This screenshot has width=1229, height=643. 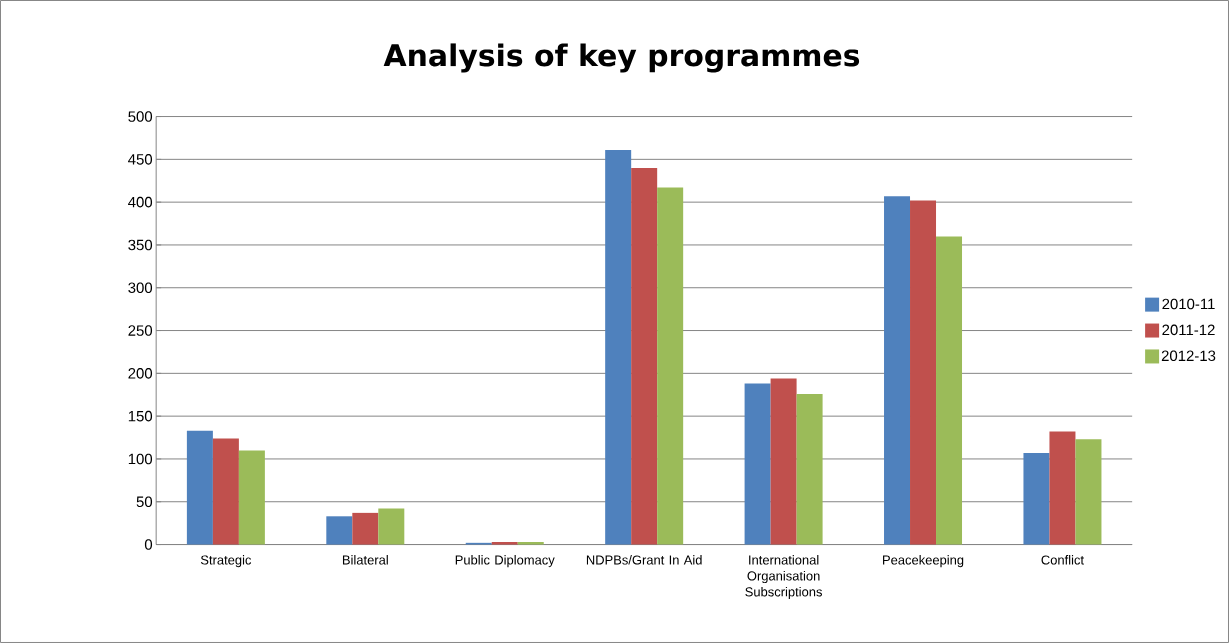 What do you see at coordinates (140, 116) in the screenshot?
I see `y-tick-label: 500` at bounding box center [140, 116].